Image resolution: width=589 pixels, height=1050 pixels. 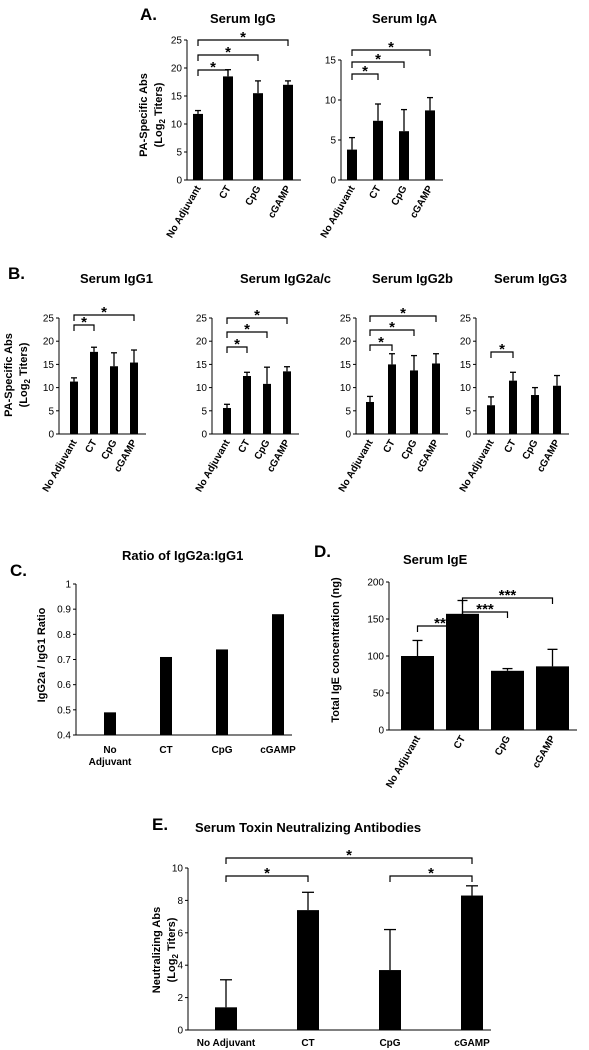 What do you see at coordinates (160, 824) in the screenshot?
I see `panel-letter-e: E.` at bounding box center [160, 824].